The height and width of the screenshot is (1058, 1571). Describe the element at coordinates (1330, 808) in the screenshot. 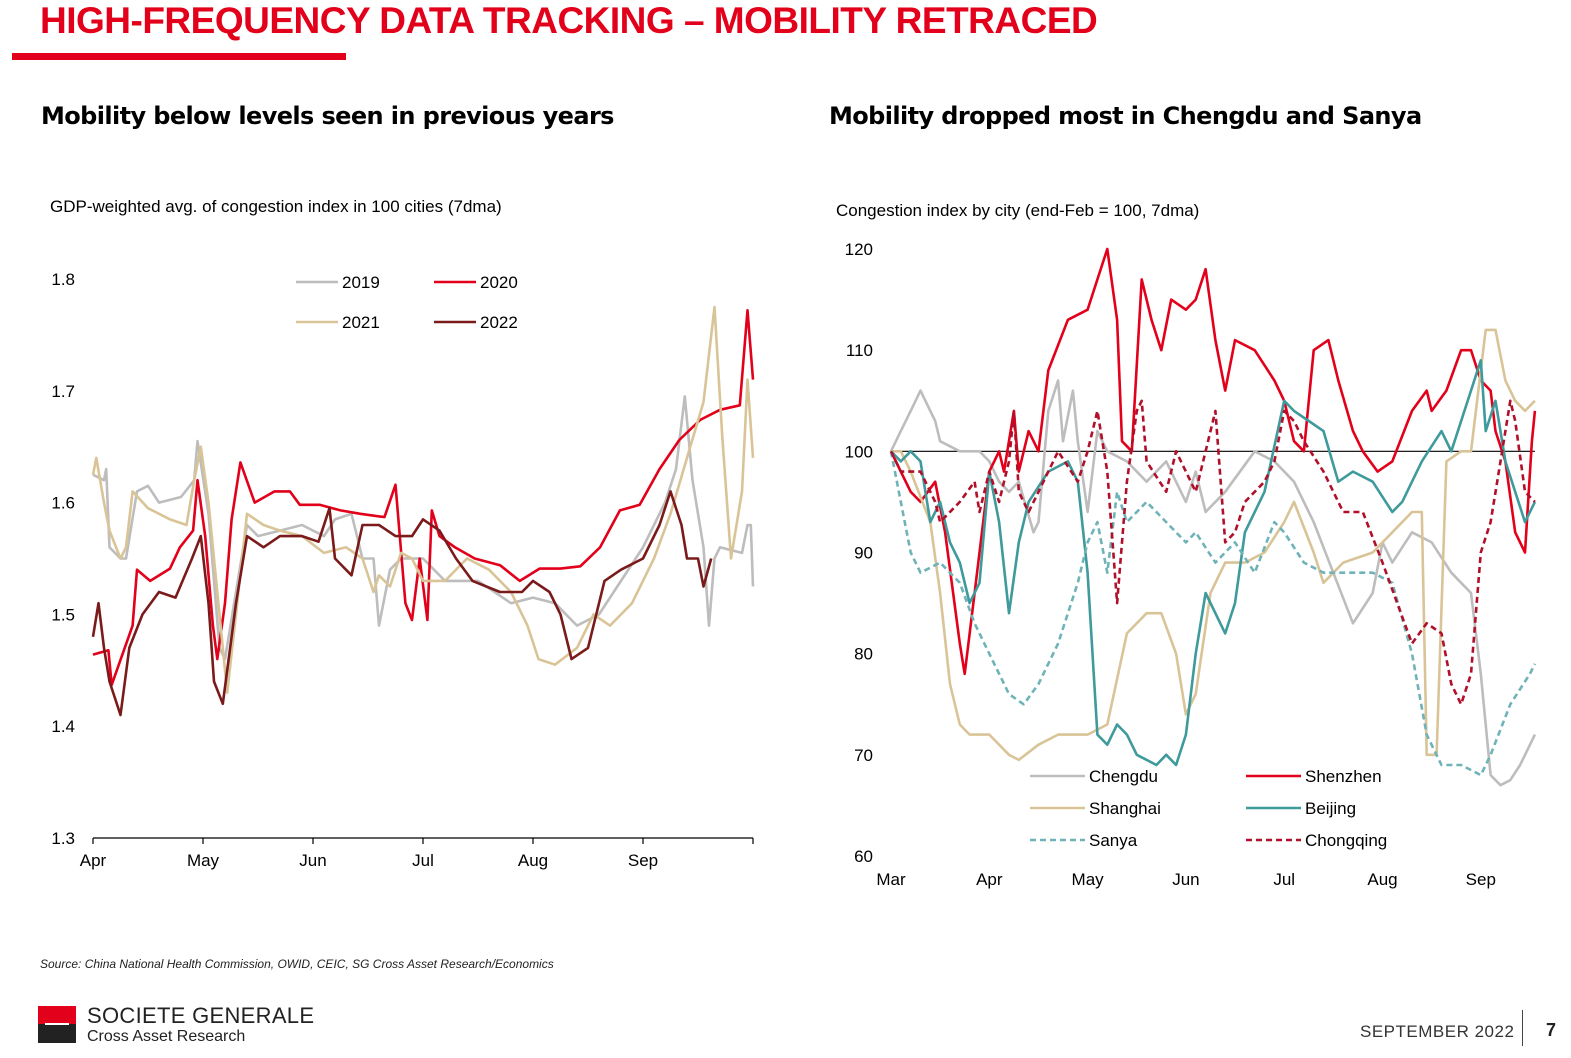

I see `legend-label: Beijing` at that location.